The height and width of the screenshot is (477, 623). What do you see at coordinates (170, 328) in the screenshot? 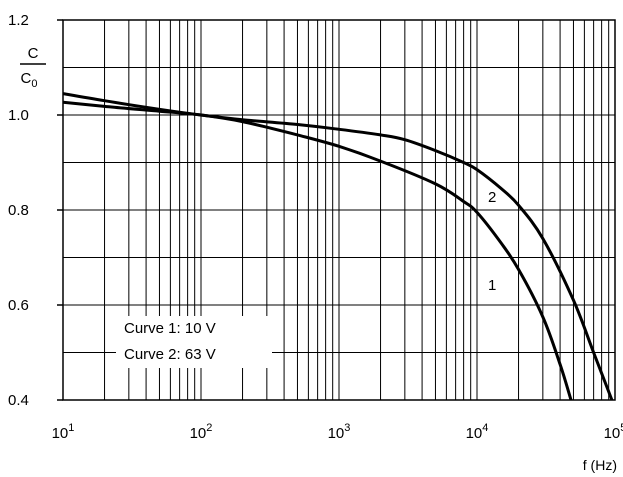
I see `note-curve-1: Curve 1: 10 V` at bounding box center [170, 328].